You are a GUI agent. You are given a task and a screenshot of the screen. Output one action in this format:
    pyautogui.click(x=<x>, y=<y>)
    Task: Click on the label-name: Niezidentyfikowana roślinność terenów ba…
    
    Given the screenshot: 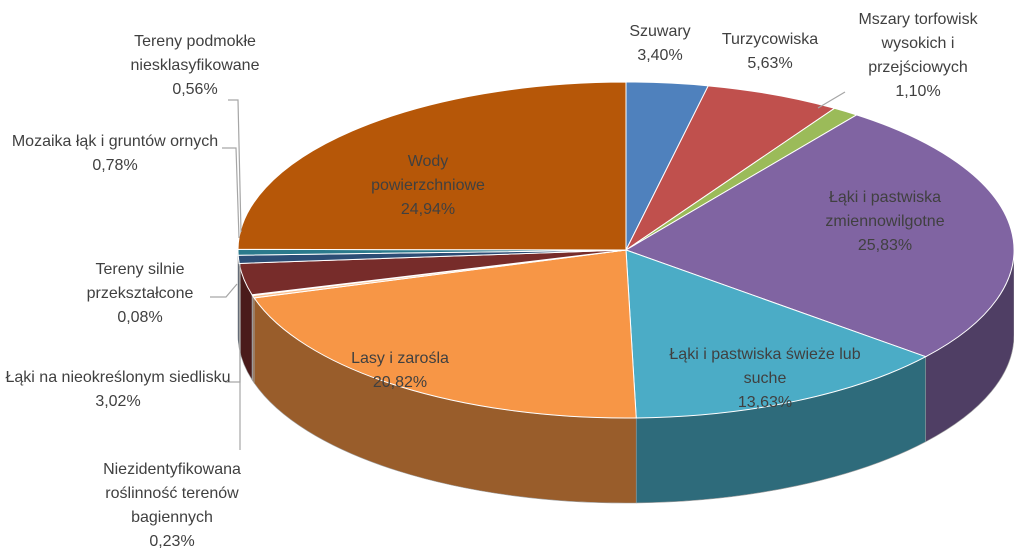 What is the action you would take?
    pyautogui.click(x=172, y=493)
    